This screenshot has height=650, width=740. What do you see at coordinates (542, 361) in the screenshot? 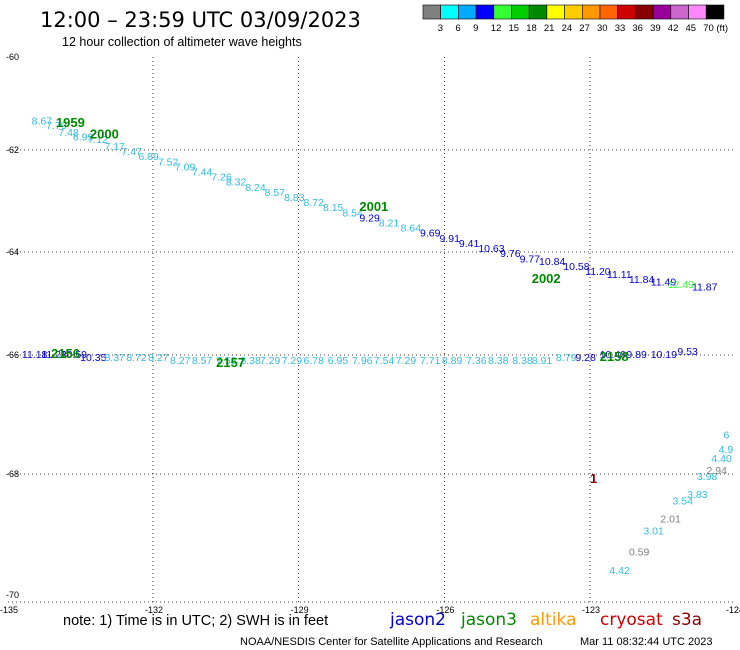
I see `wave-height-value: 8.91` at bounding box center [542, 361].